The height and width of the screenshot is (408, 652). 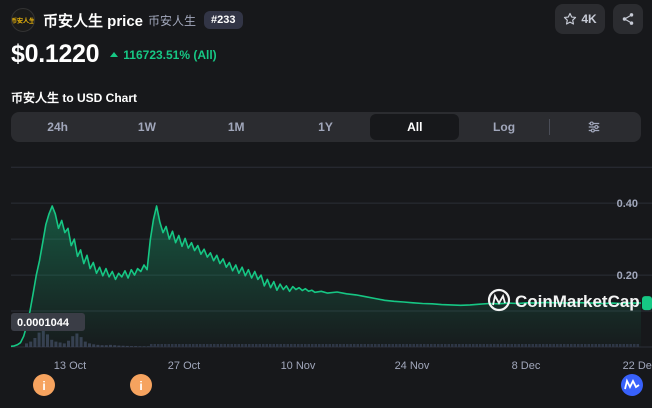 What do you see at coordinates (647, 303) in the screenshot?
I see `current-price-marker` at bounding box center [647, 303].